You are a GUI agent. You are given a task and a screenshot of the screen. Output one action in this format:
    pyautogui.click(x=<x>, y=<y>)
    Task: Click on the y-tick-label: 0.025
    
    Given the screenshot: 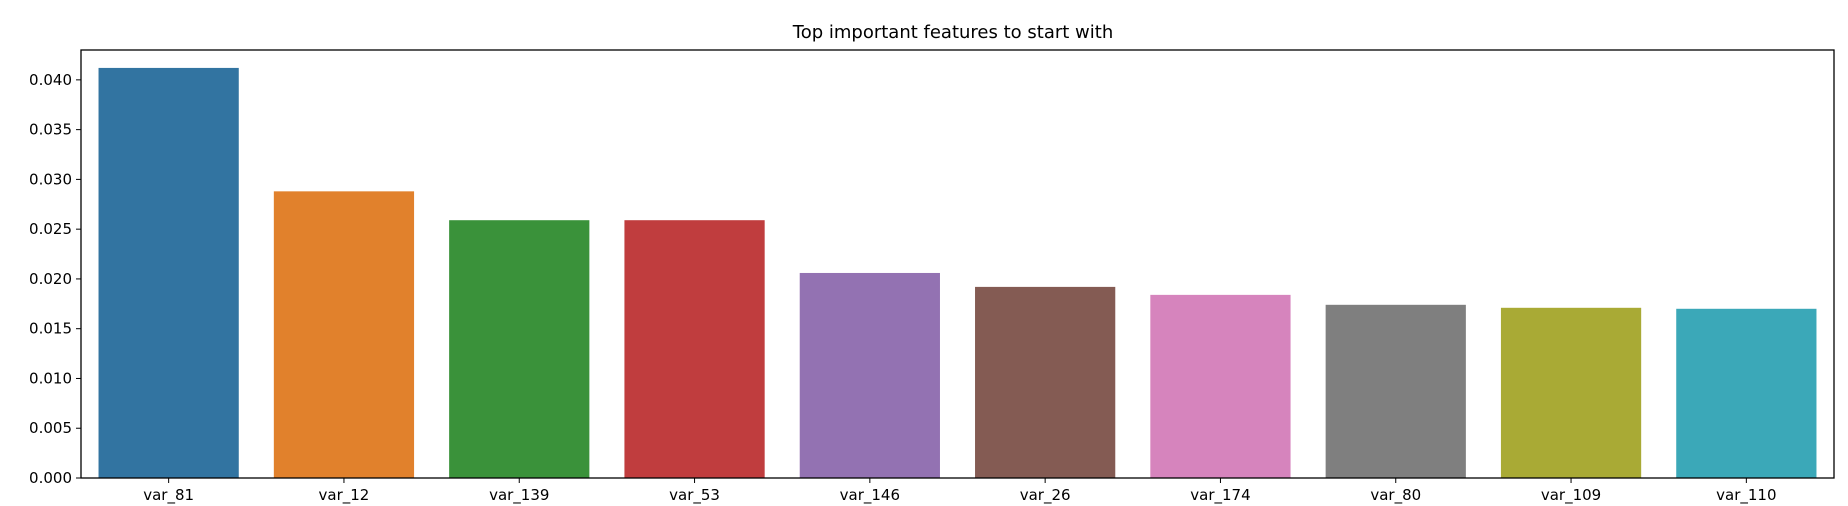 What is the action you would take?
    pyautogui.click(x=50, y=229)
    